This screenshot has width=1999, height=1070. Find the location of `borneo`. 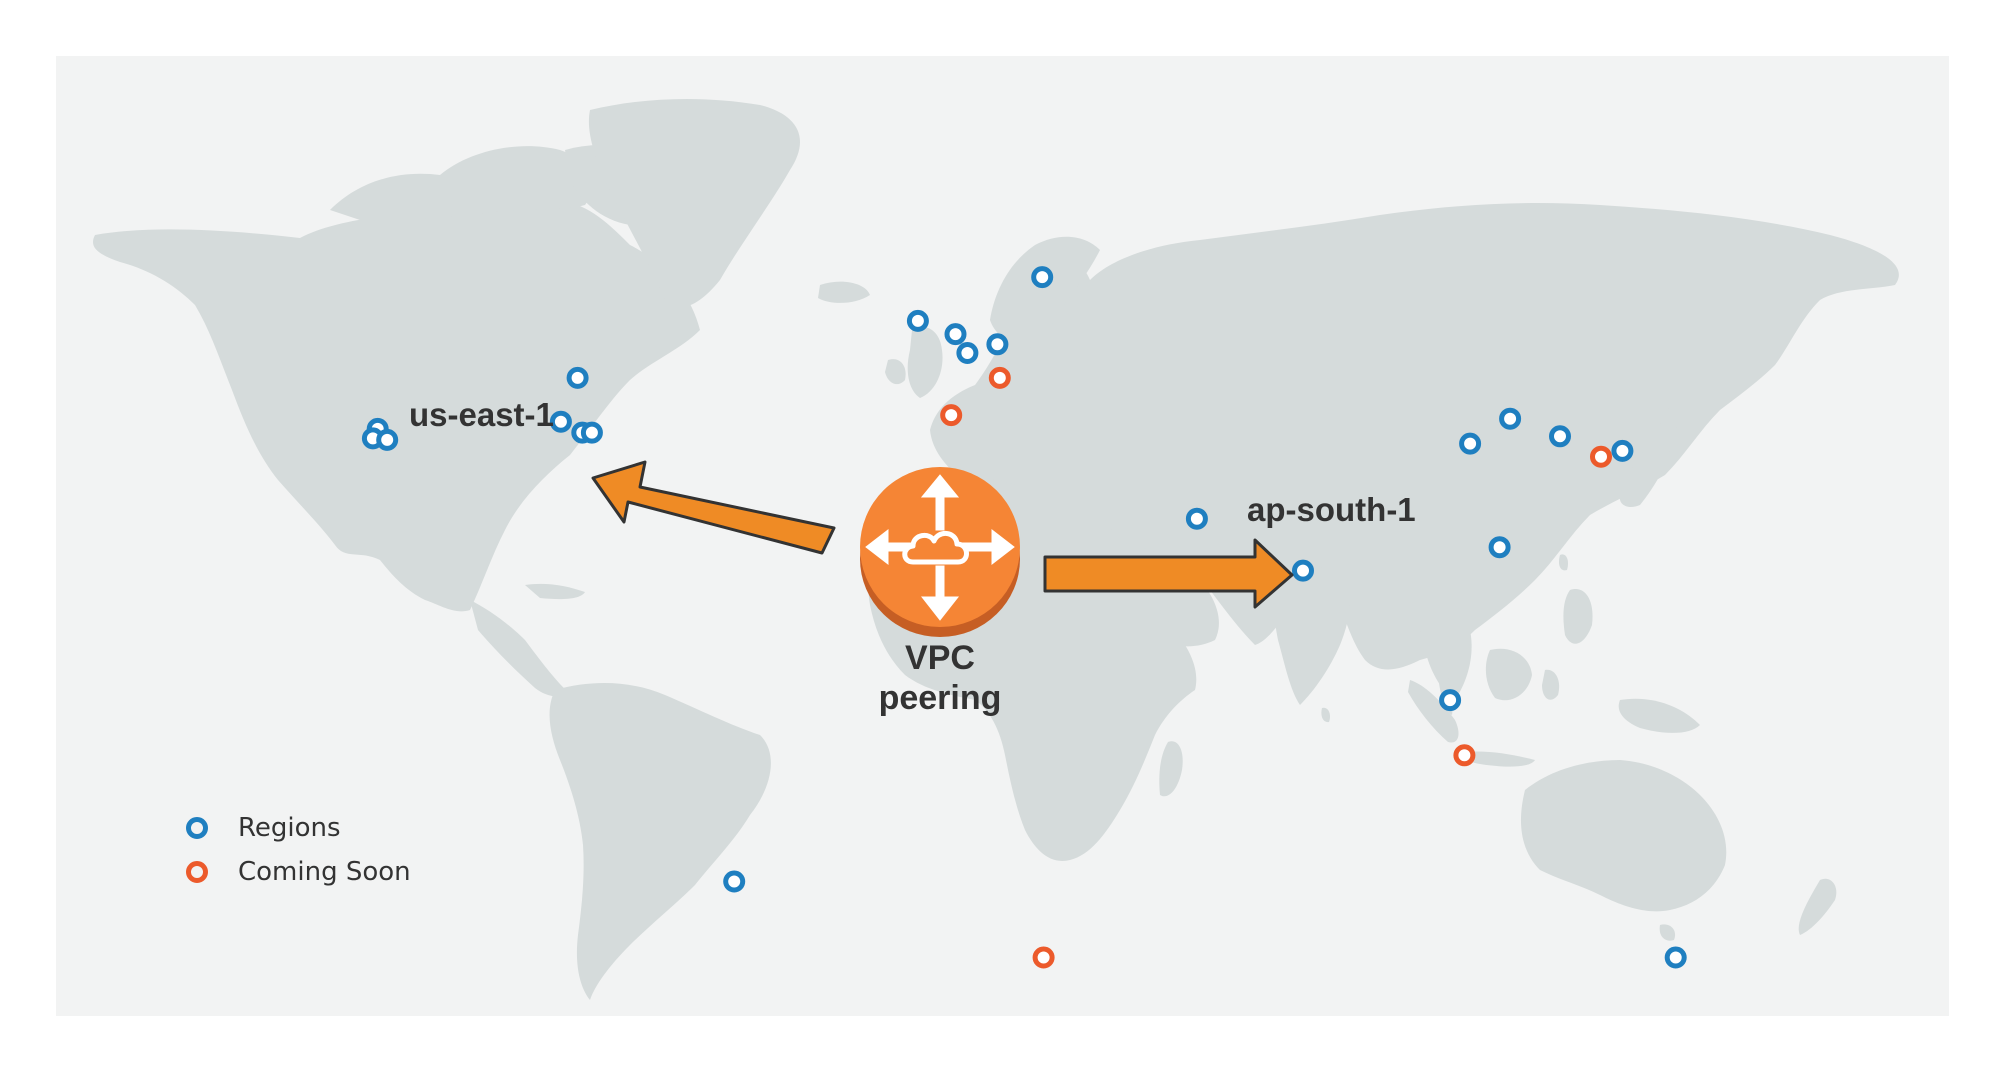

borneo is located at coordinates (1508, 674).